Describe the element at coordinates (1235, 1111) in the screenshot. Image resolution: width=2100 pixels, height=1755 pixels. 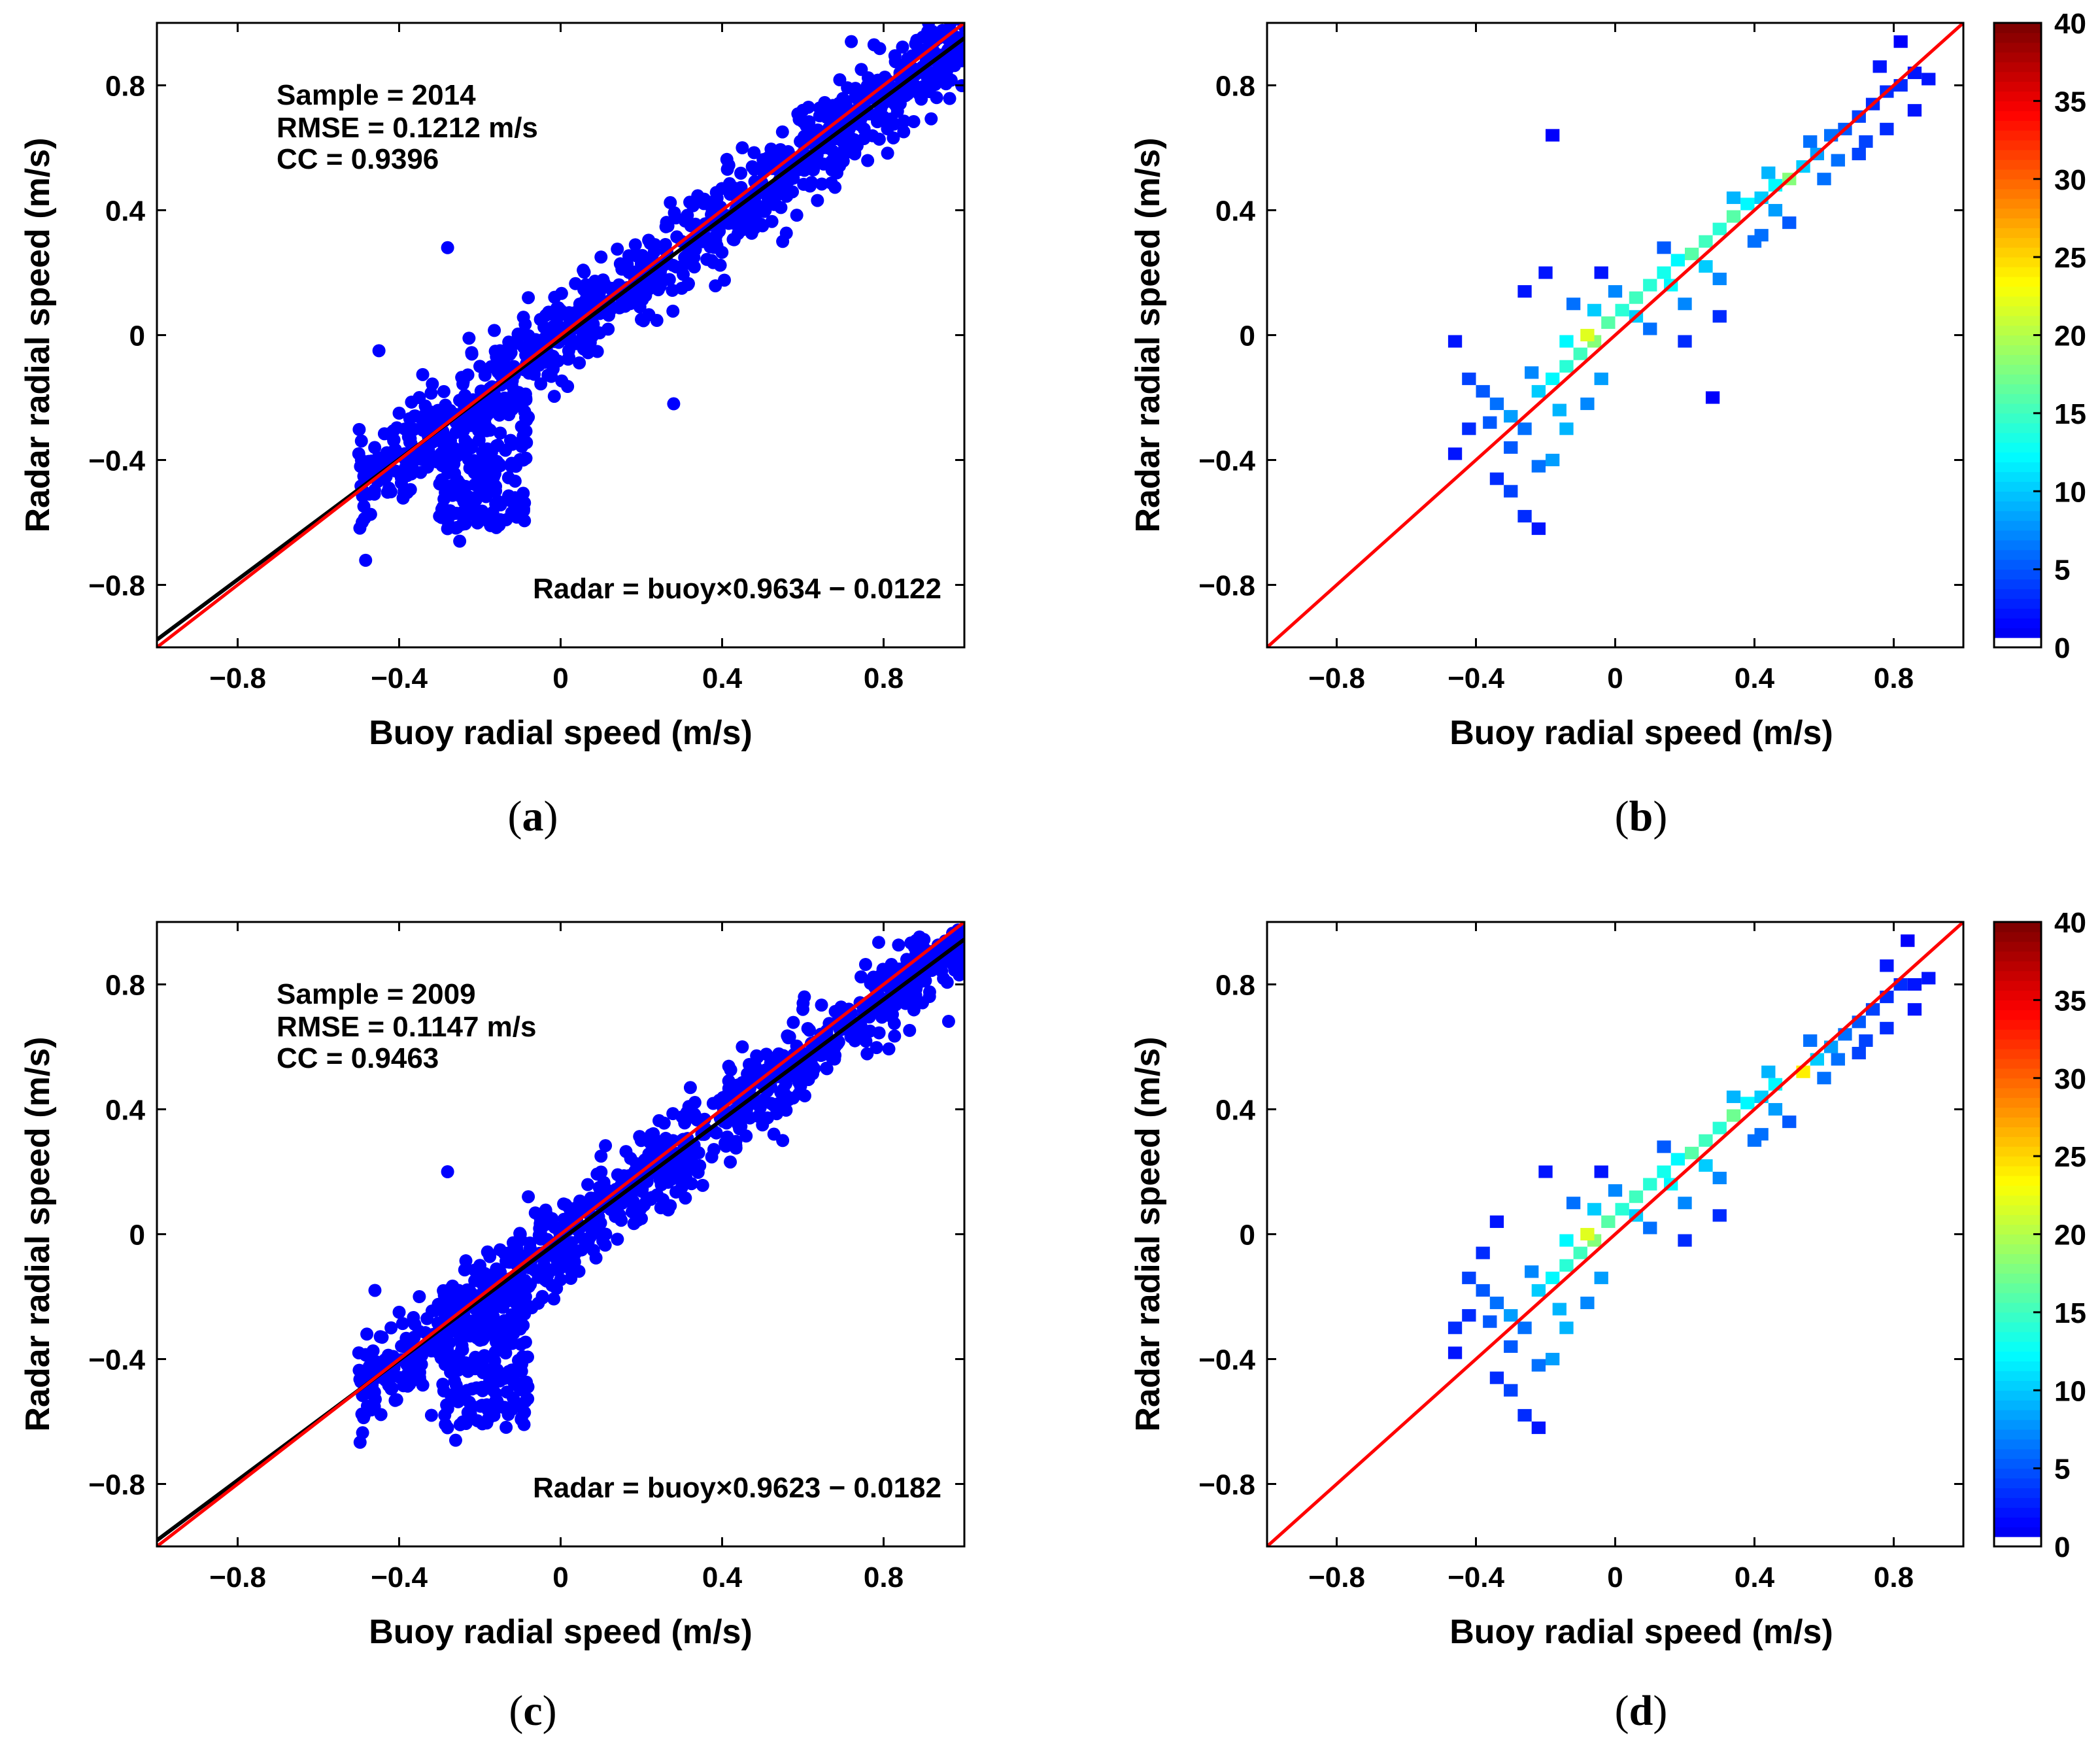
I see `y-tick-label: 0.4` at that location.